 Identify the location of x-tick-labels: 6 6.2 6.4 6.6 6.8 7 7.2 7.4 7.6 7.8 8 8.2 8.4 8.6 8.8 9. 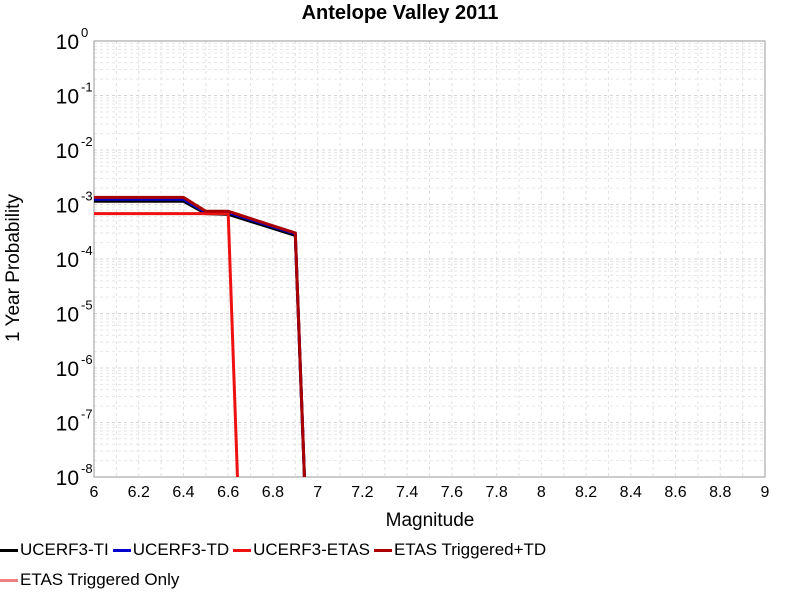
(430, 492).